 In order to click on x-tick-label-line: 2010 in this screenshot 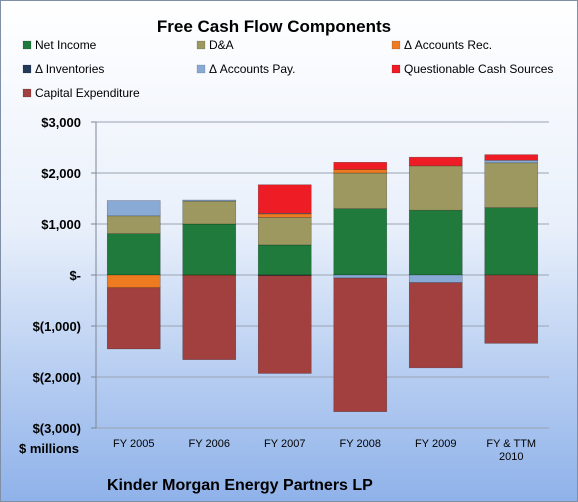, I will do `click(511, 457)`.